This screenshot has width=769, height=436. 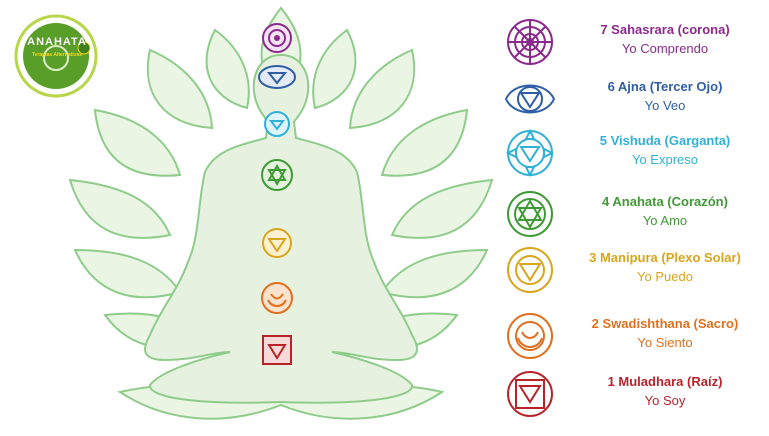 What do you see at coordinates (277, 350) in the screenshot?
I see `figure-chakra-root` at bounding box center [277, 350].